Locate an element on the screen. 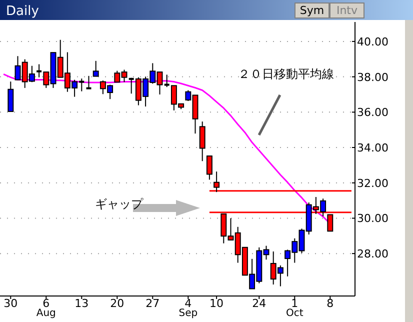  annotation: Sep is located at coordinates (188, 313).